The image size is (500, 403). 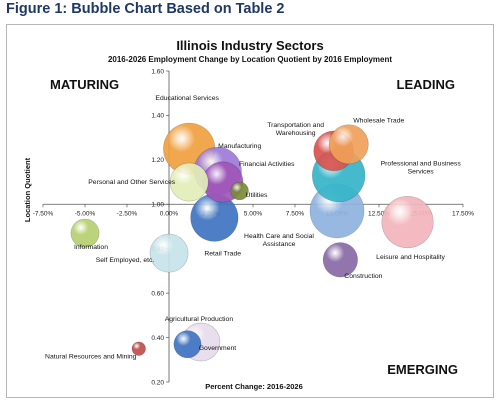 What do you see at coordinates (187, 98) in the screenshot?
I see `bubble-label-educational-services: Educational Services` at bounding box center [187, 98].